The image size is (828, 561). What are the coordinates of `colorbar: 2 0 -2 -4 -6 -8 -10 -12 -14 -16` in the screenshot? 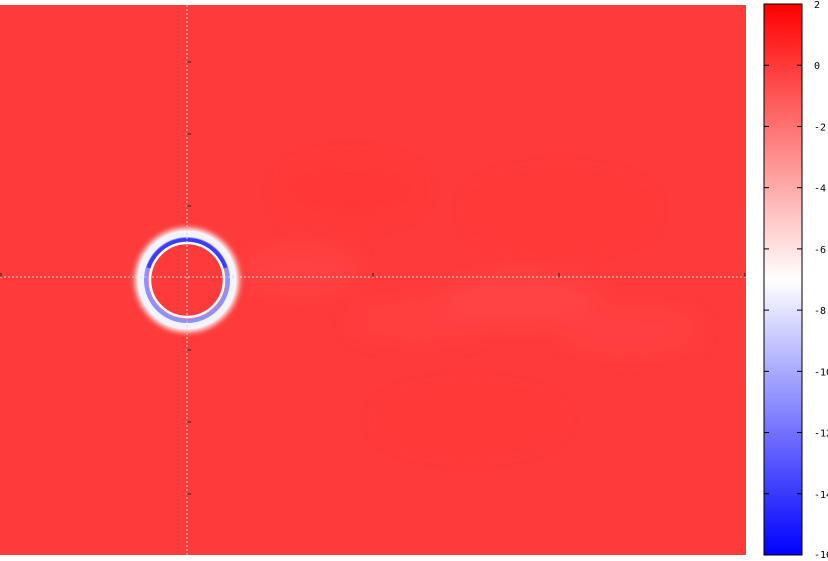 It's located at (795, 280).